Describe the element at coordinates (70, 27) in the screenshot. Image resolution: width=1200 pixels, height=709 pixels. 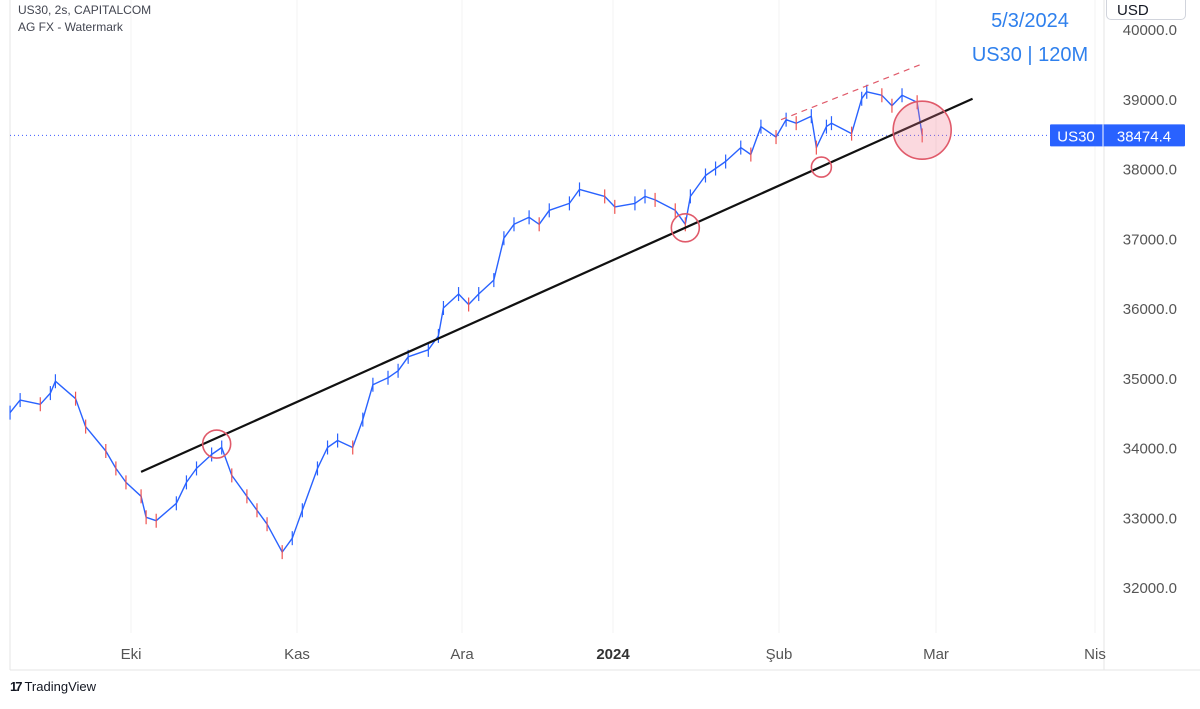
I see `watermark-label: AG FX - Watermark` at that location.